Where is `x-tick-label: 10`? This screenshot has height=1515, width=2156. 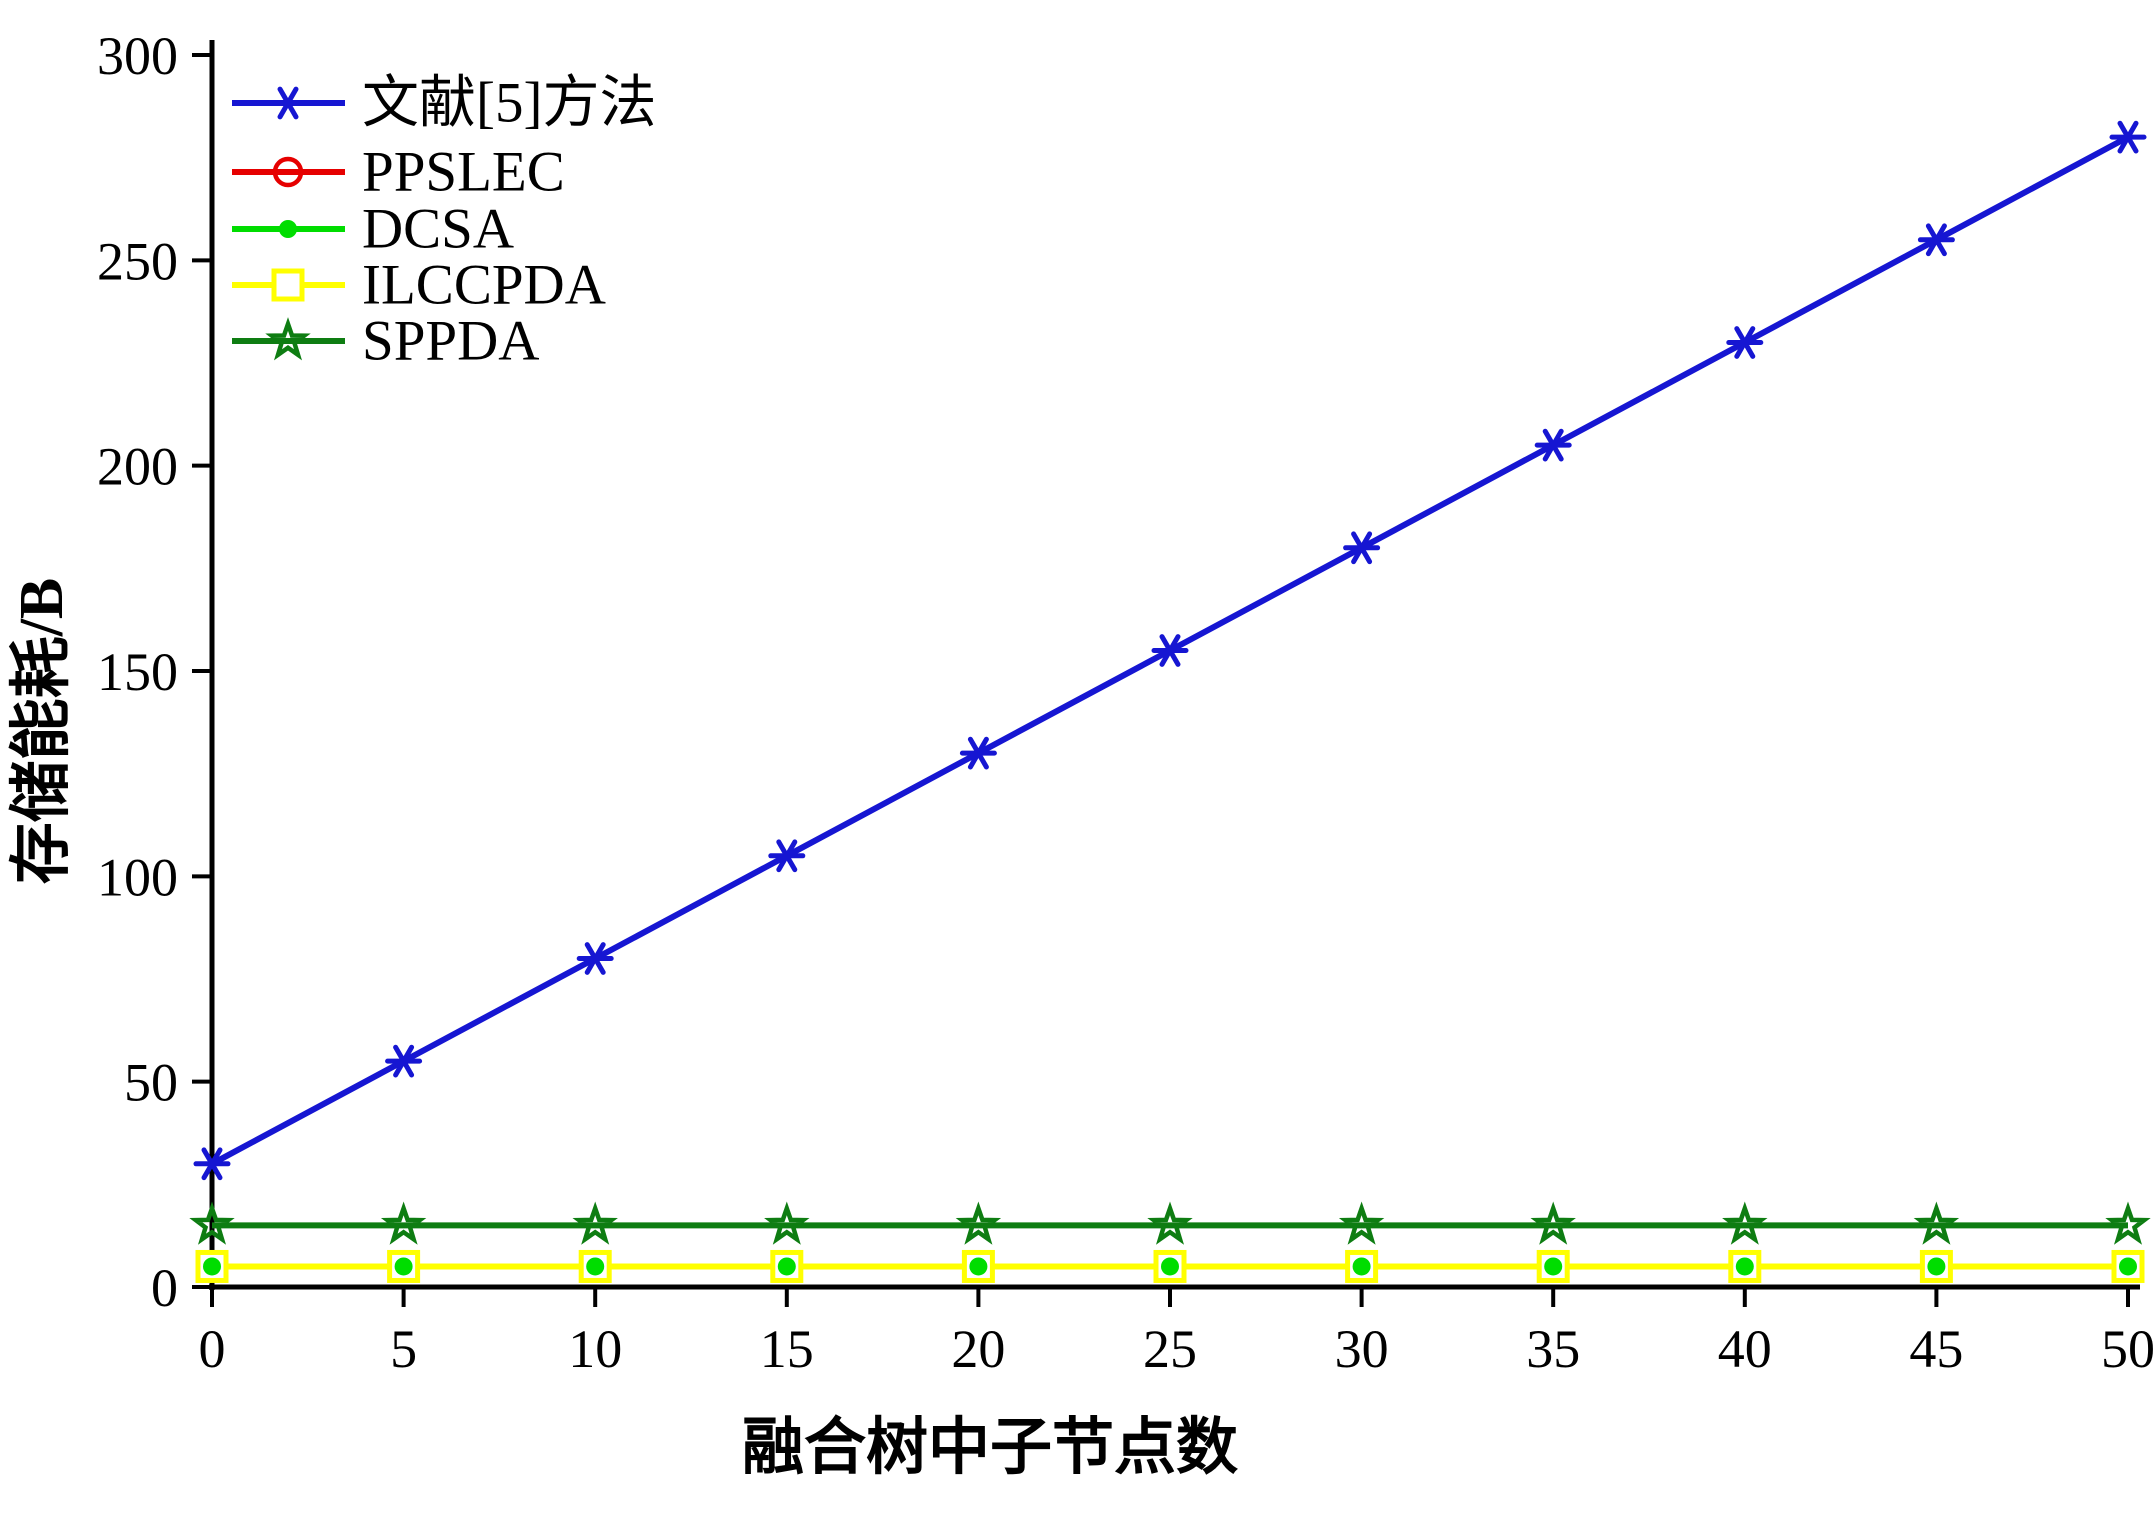 x-tick-label: 10 is located at coordinates (595, 1349).